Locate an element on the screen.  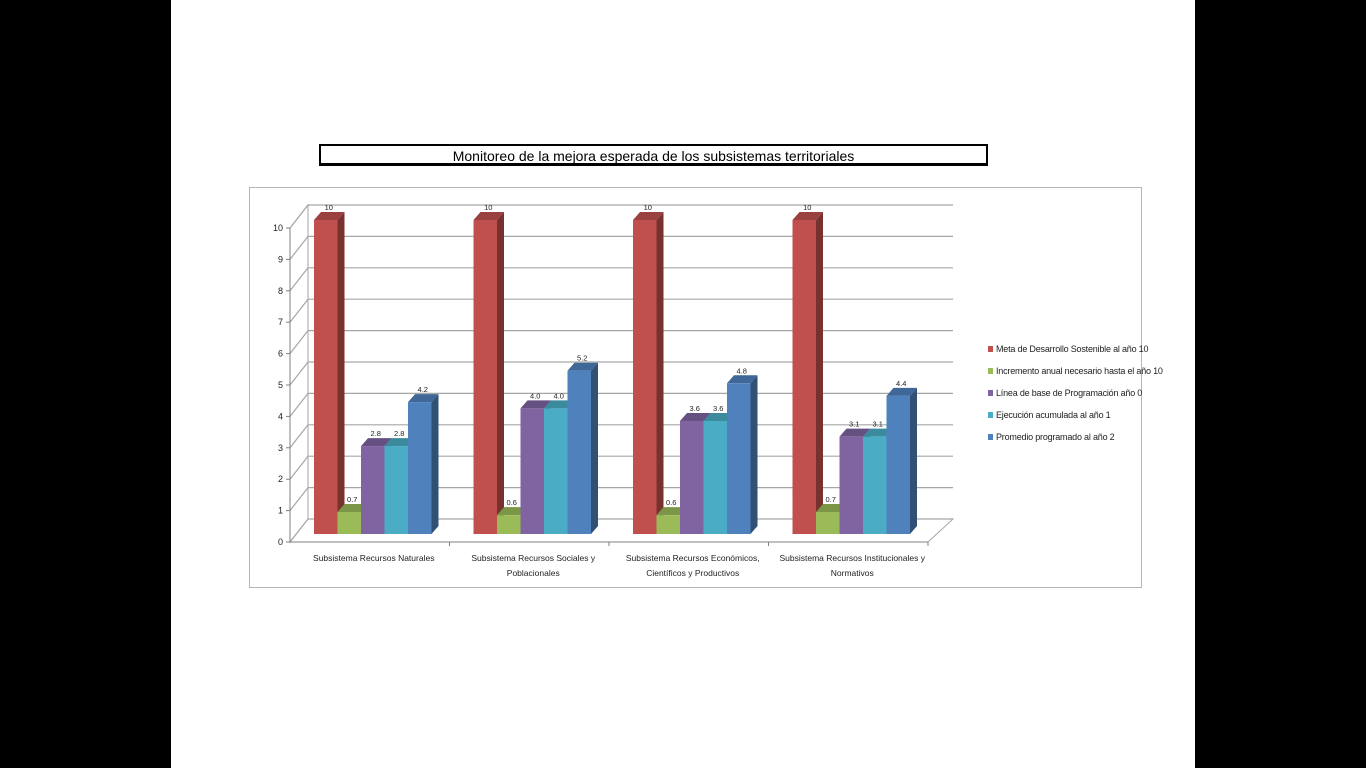
data-label: 4.8 is located at coordinates (742, 370).